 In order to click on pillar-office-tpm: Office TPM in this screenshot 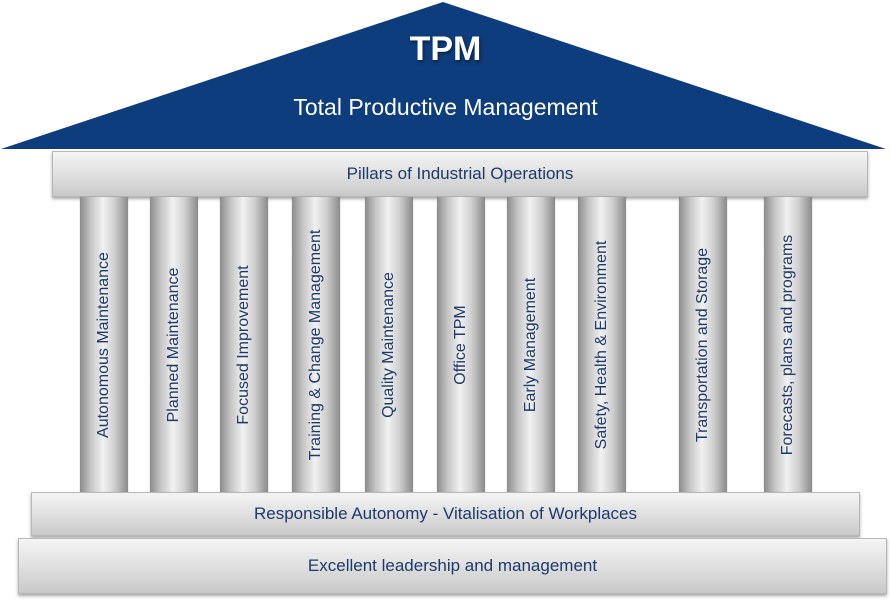, I will do `click(461, 344)`.